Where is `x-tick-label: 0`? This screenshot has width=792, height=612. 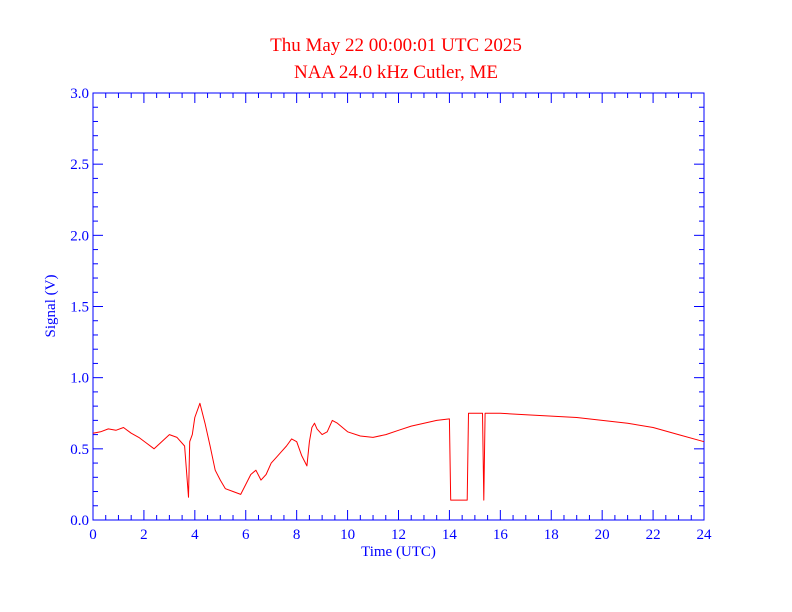 x-tick-label: 0 is located at coordinates (93, 535).